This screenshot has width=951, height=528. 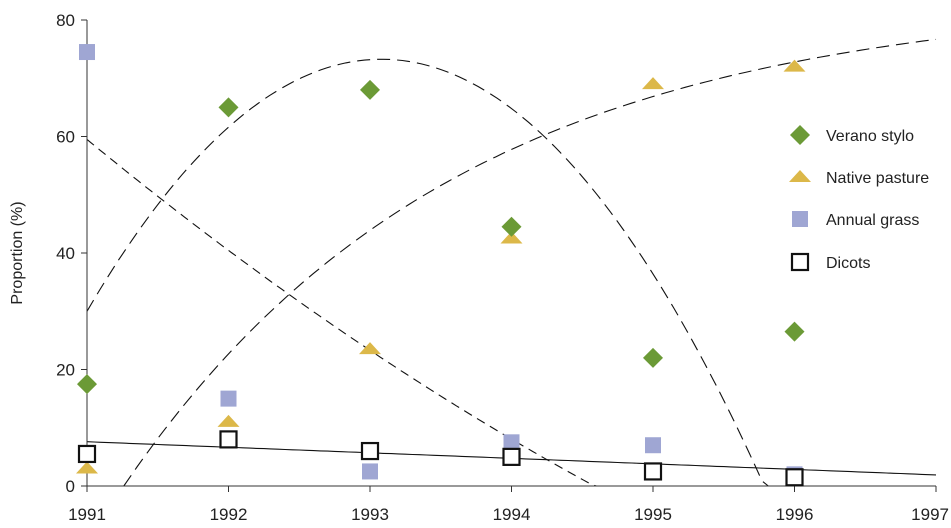 What do you see at coordinates (229, 514) in the screenshot?
I see `x-tick-label: 1992` at bounding box center [229, 514].